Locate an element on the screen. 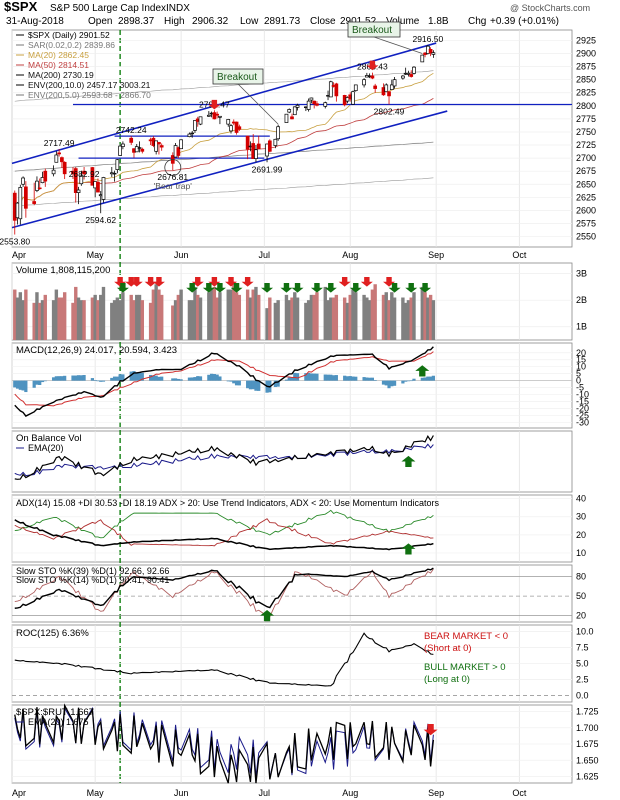 Image resolution: width=620 pixels, height=800 pixels. obv-title: On Balance Vol is located at coordinates (49, 438).